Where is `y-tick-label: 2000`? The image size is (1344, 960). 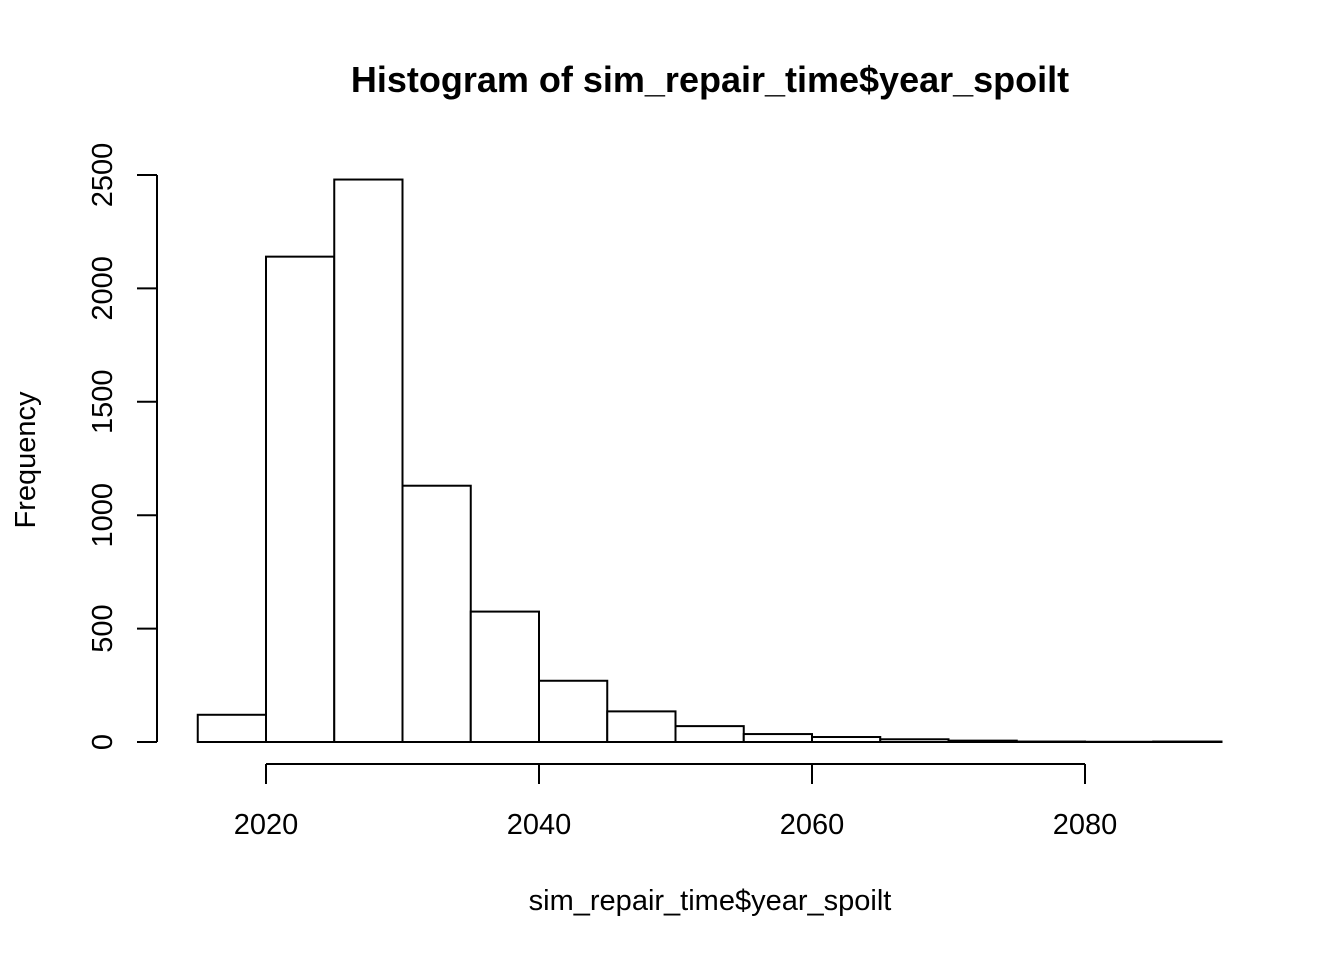 y-tick-label: 2000 is located at coordinates (103, 288).